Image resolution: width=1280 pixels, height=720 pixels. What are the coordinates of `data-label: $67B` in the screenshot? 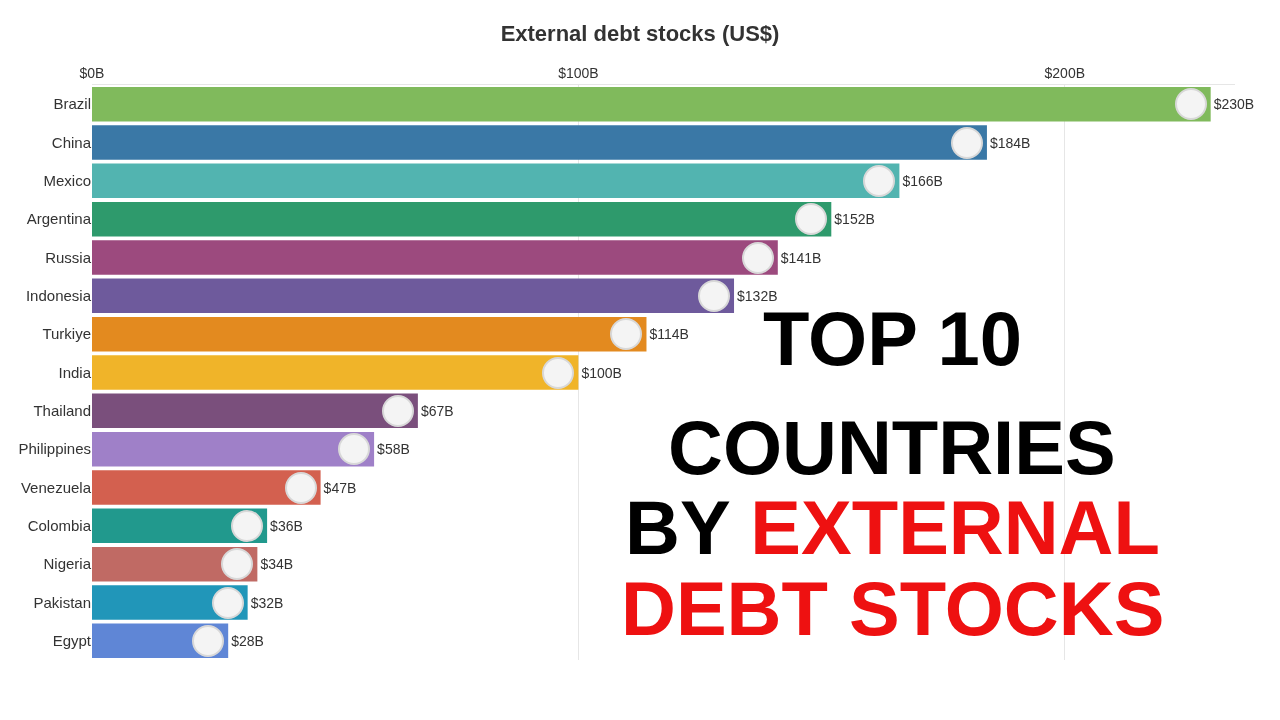 It's located at (437, 410).